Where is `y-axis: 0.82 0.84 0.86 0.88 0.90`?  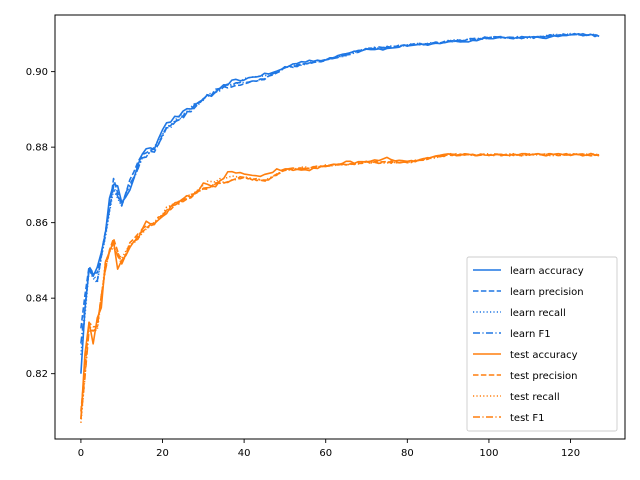 y-axis: 0.82 0.84 0.86 0.88 0.90 is located at coordinates (40, 223).